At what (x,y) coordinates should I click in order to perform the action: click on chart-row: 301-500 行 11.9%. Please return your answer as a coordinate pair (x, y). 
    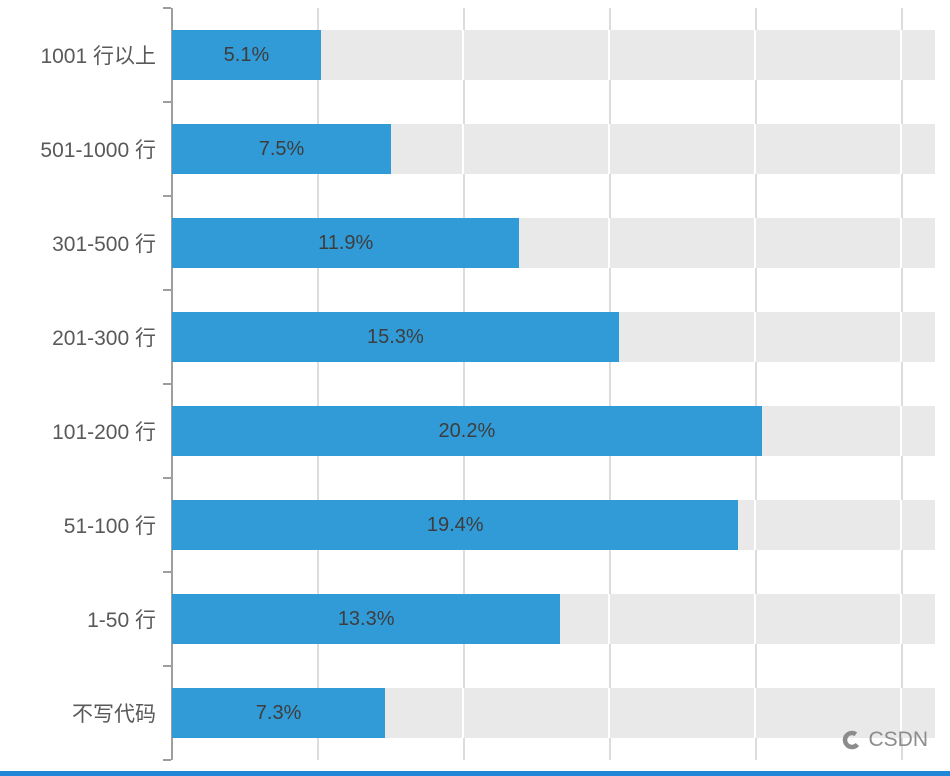
    Looking at the image, I should click on (475, 243).